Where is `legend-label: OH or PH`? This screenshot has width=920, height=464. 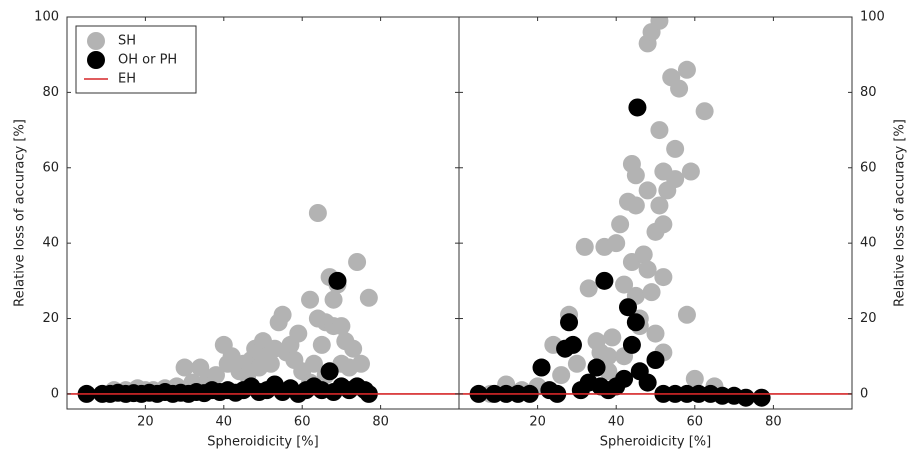
legend-label: OH or PH is located at coordinates (147, 60).